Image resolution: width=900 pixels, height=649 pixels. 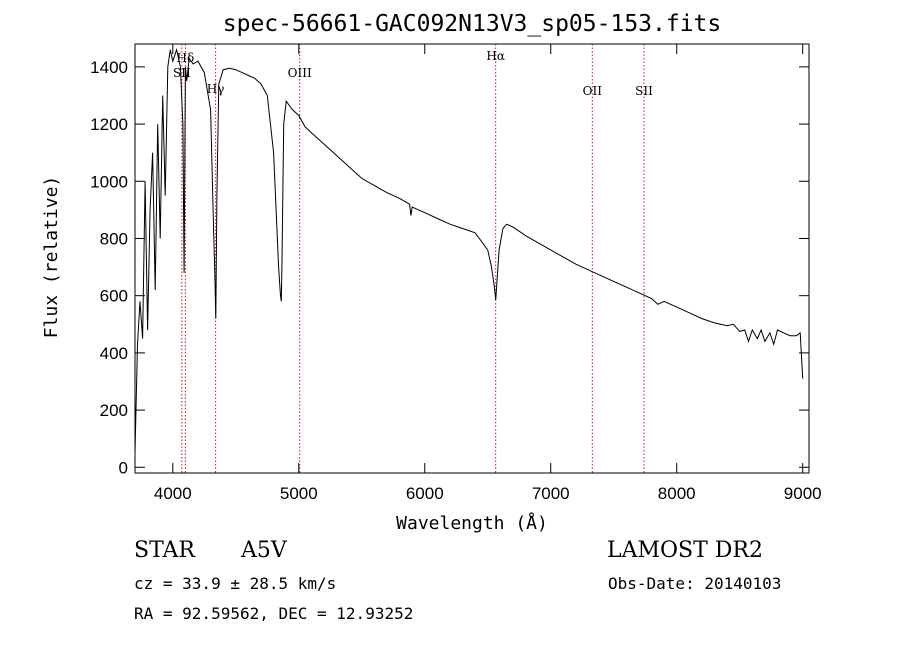 What do you see at coordinates (495, 56) in the screenshot?
I see `spectral-line-label: Hα` at bounding box center [495, 56].